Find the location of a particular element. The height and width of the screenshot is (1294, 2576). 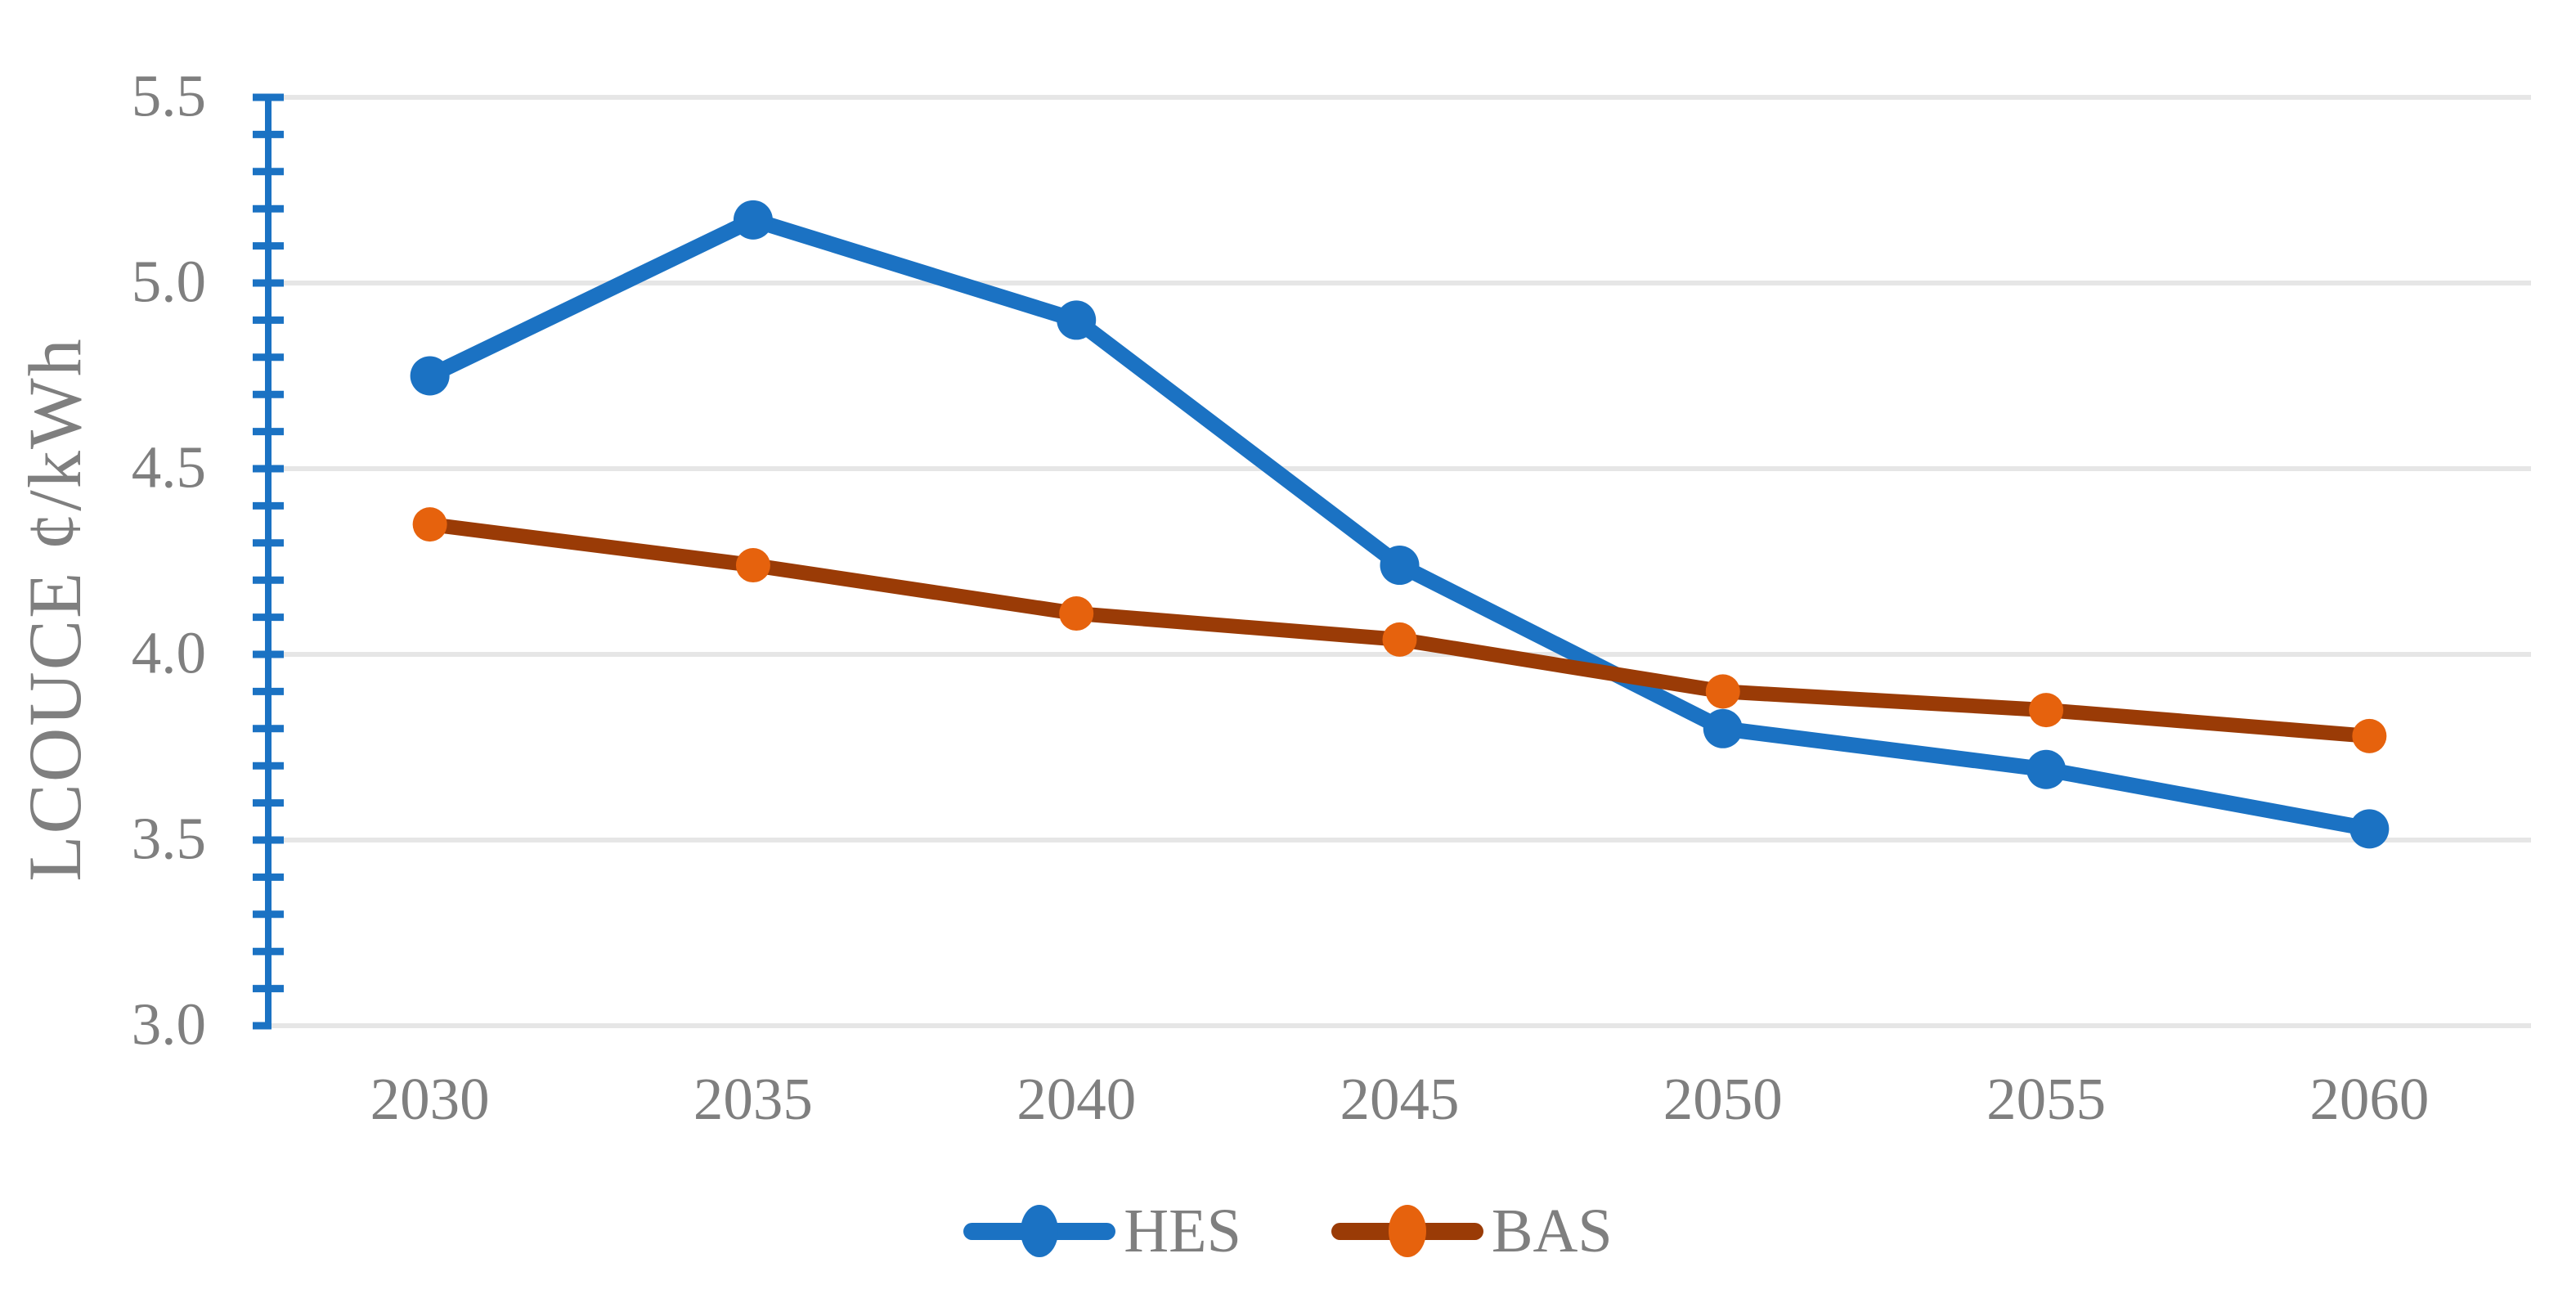

legend-label: BAS is located at coordinates (1552, 1230).